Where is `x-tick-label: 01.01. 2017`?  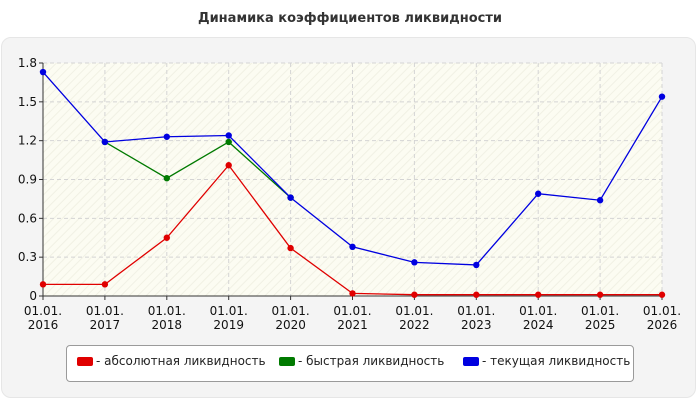
x-tick-label: 01.01. 2017 is located at coordinates (105, 318).